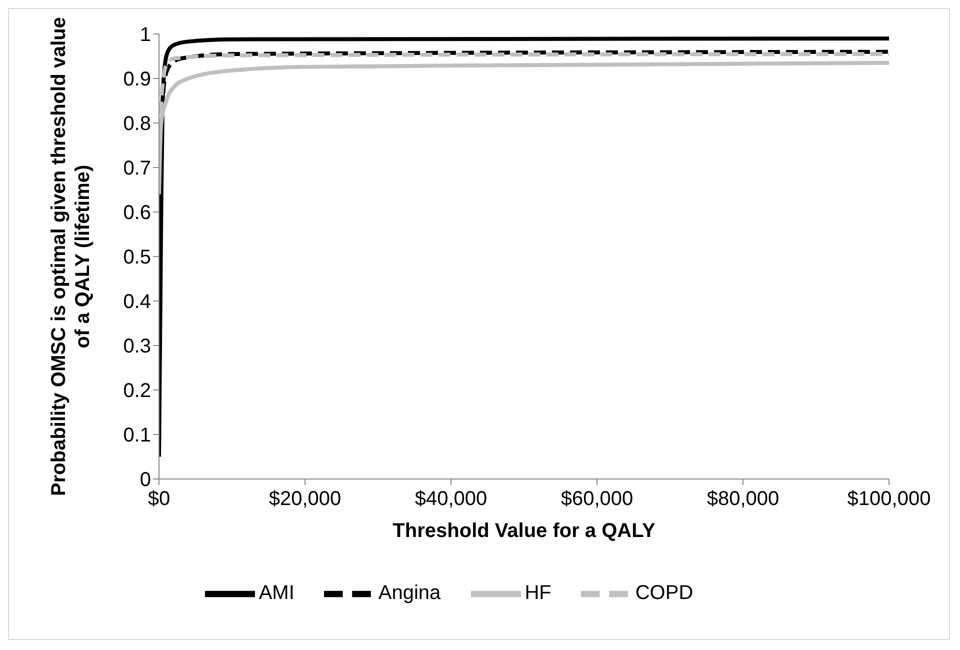 The width and height of the screenshot is (960, 650). What do you see at coordinates (137, 79) in the screenshot?
I see `y-tick-label: 0.9` at bounding box center [137, 79].